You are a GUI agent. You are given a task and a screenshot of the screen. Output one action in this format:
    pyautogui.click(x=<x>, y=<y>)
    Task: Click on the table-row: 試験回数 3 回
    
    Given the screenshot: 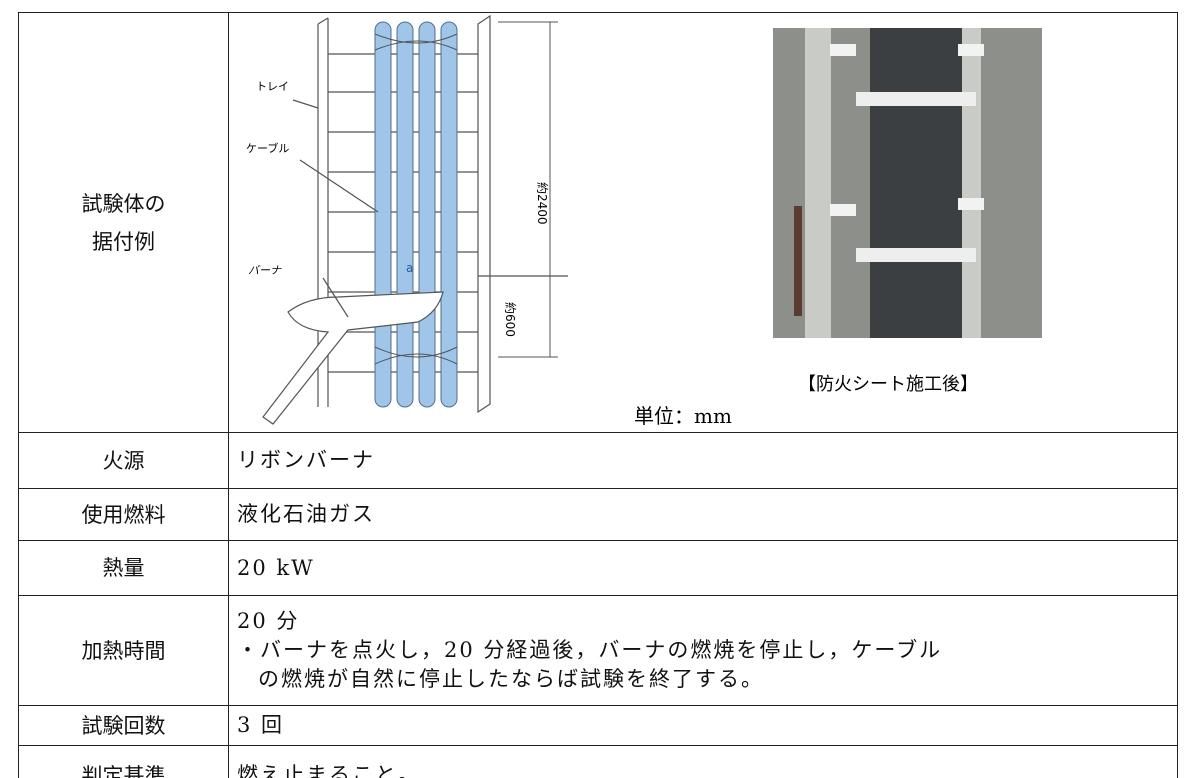 What is the action you would take?
    pyautogui.click(x=598, y=725)
    